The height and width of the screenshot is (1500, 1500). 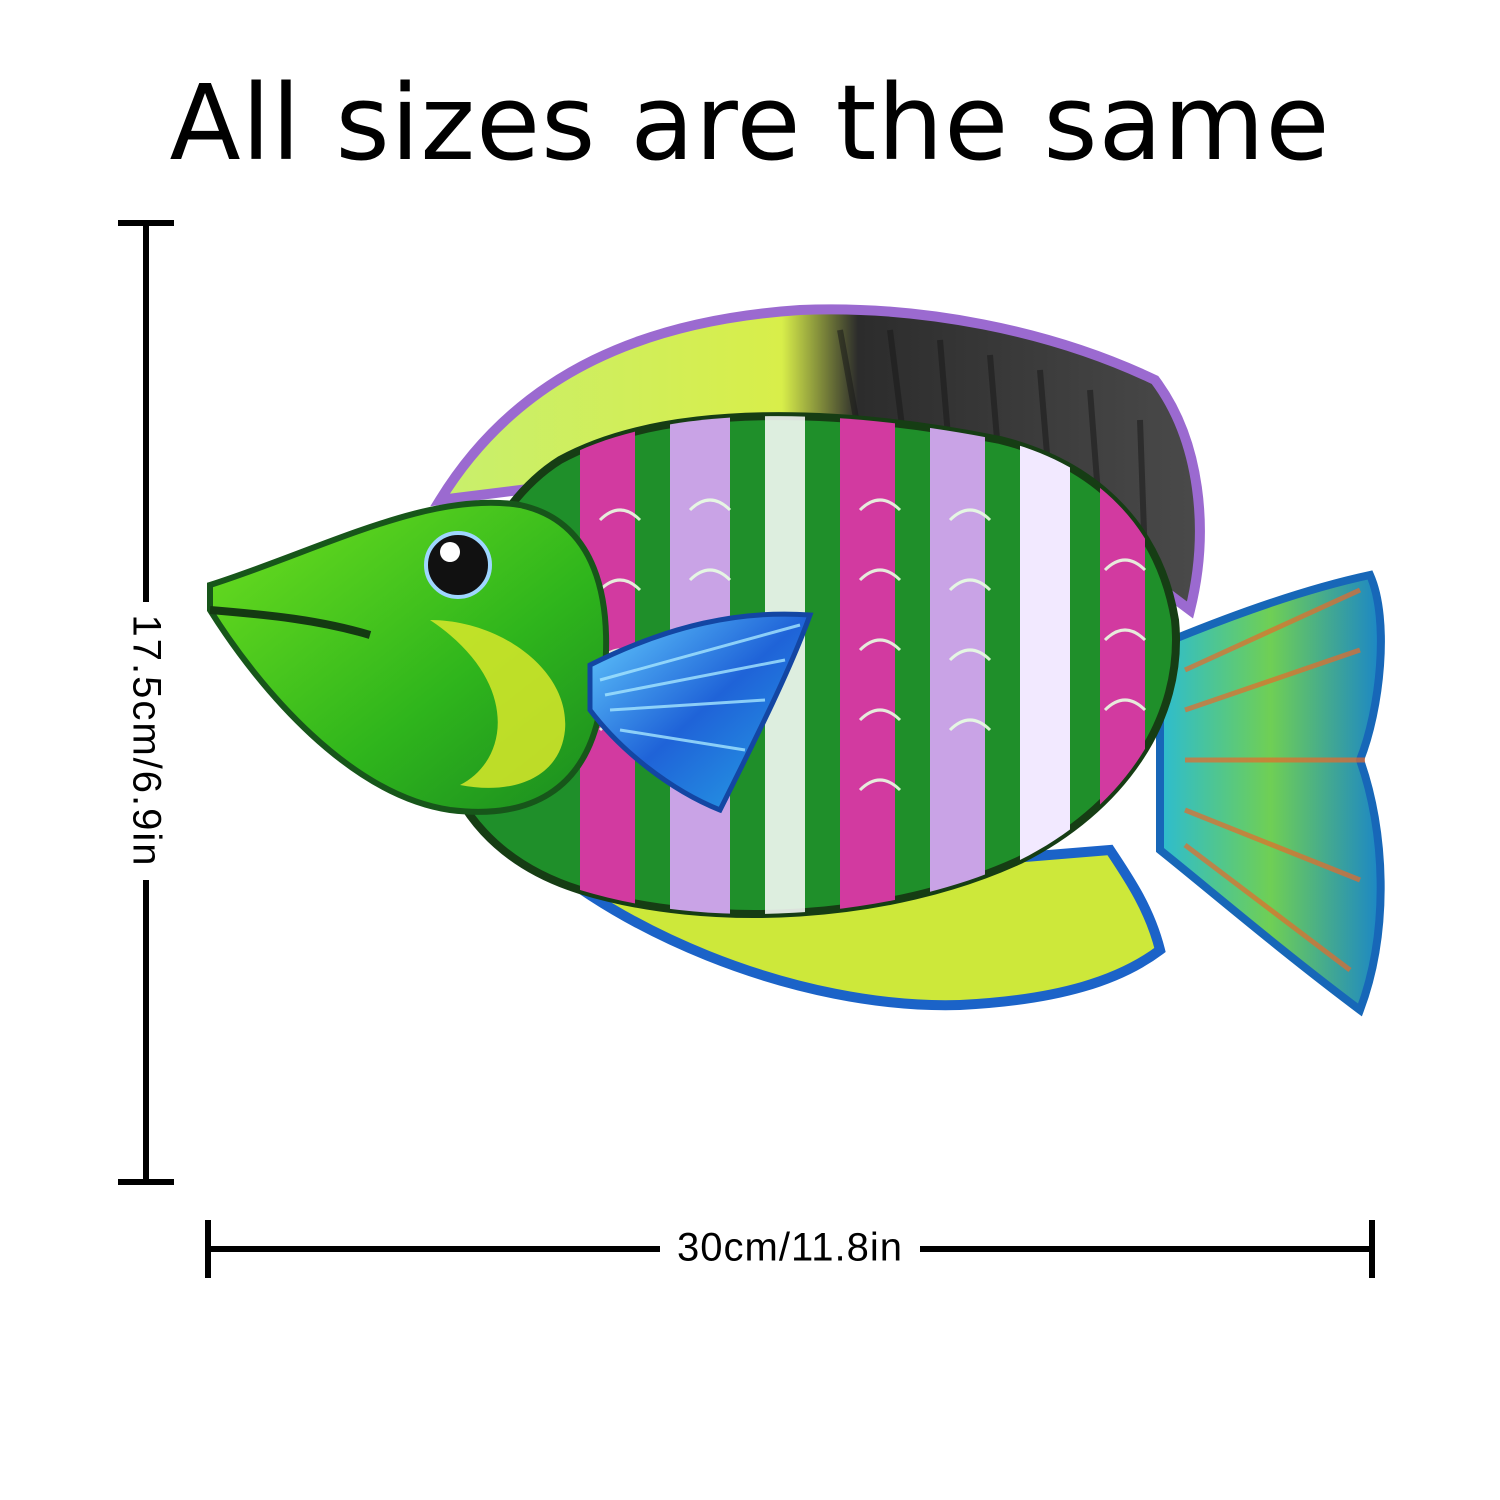 What do you see at coordinates (700, 712) in the screenshot?
I see `pectoral-fin` at bounding box center [700, 712].